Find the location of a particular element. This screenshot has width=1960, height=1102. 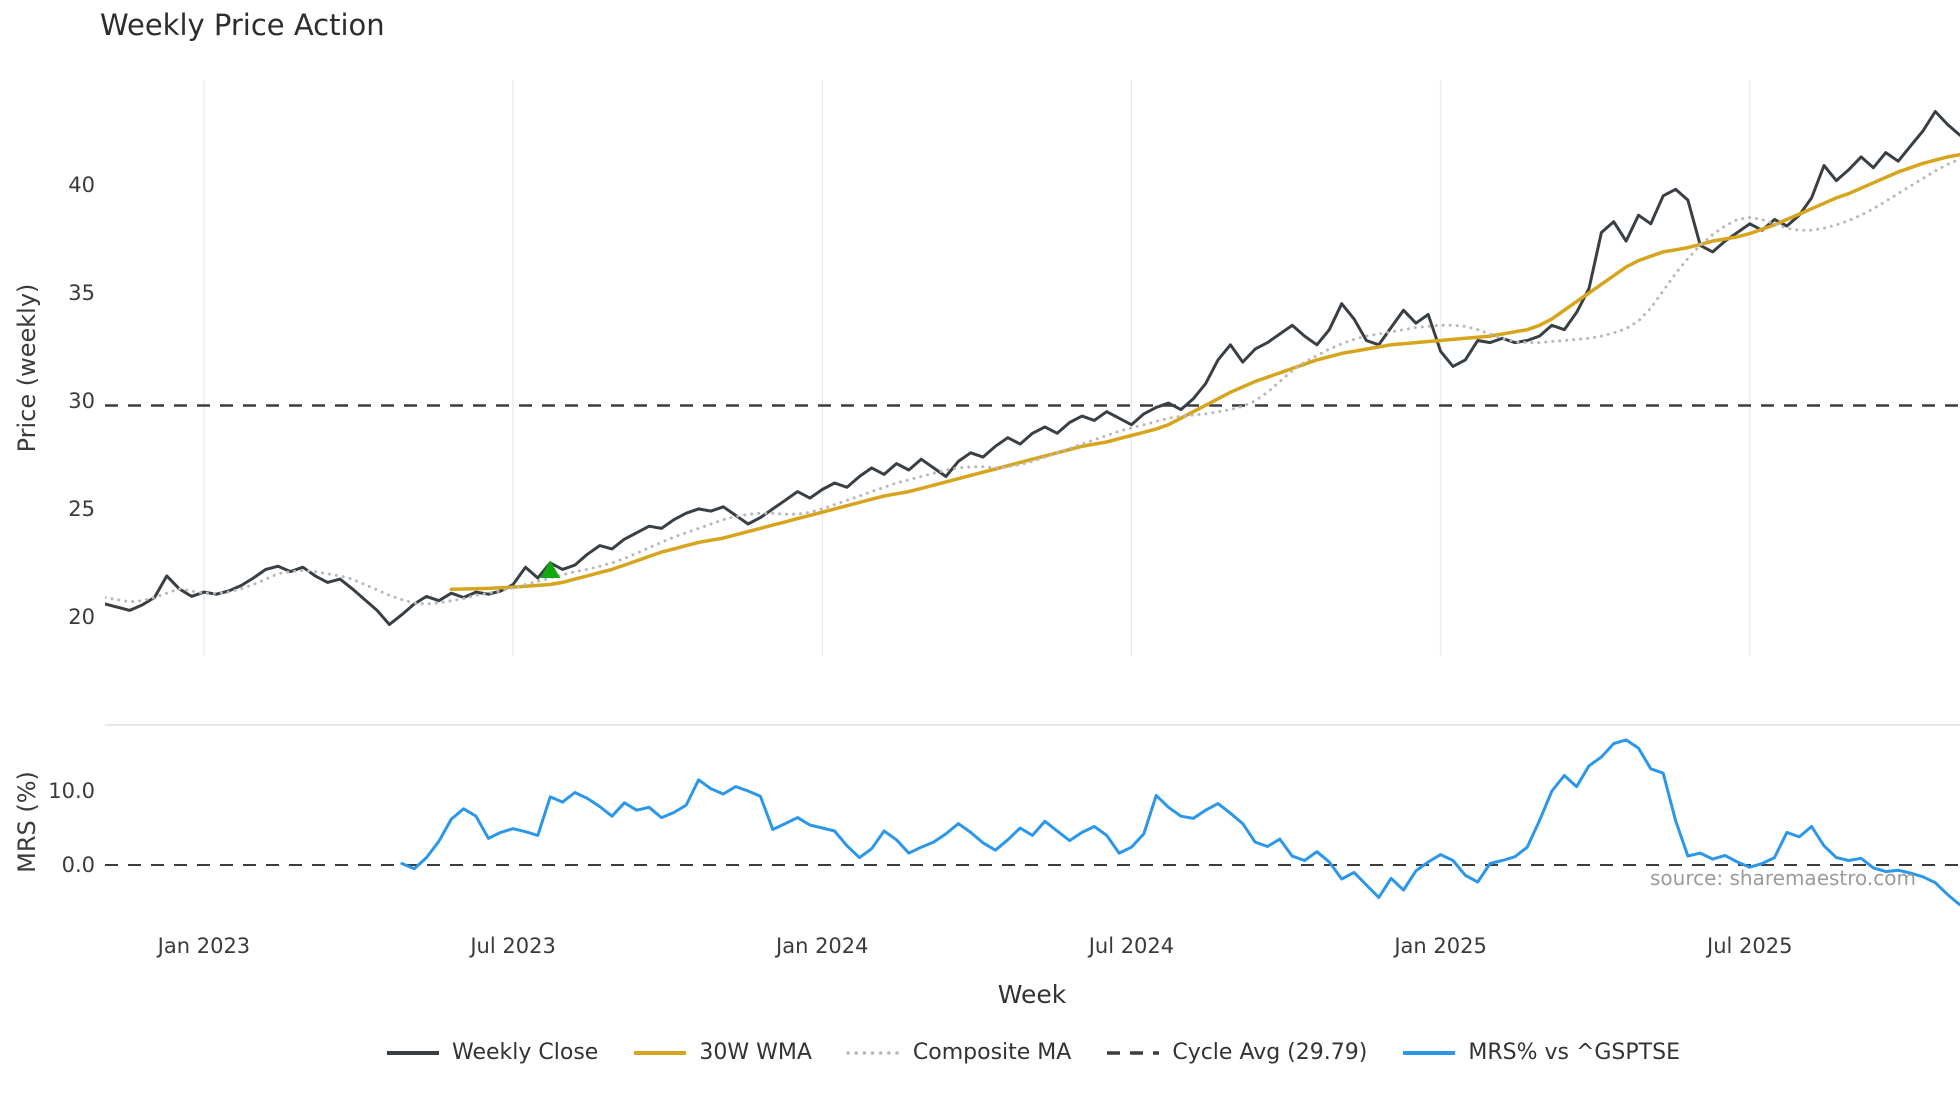

x-tick-label: Jan 2024 is located at coordinates (822, 946).